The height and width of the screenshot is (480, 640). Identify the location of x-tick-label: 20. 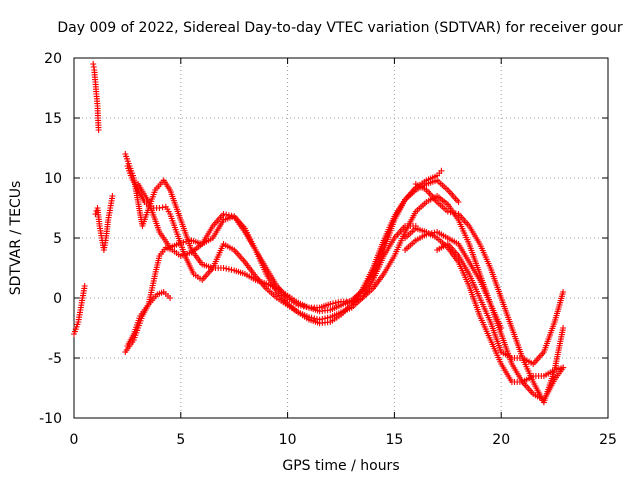
(501, 440).